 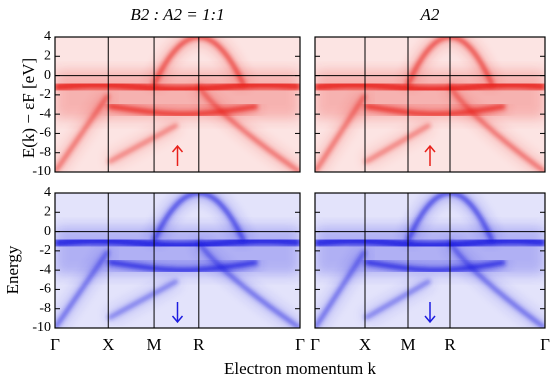 I want to click on x-axis-label: Electron momentum k, so click(x=300, y=368).